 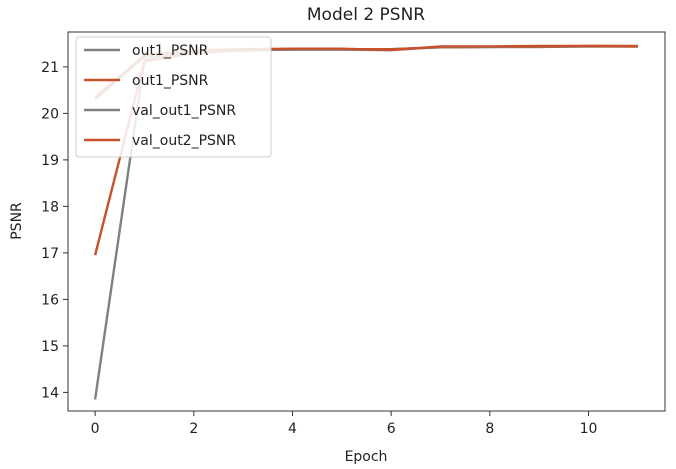 I want to click on x-tick-label: 6, so click(x=391, y=429).